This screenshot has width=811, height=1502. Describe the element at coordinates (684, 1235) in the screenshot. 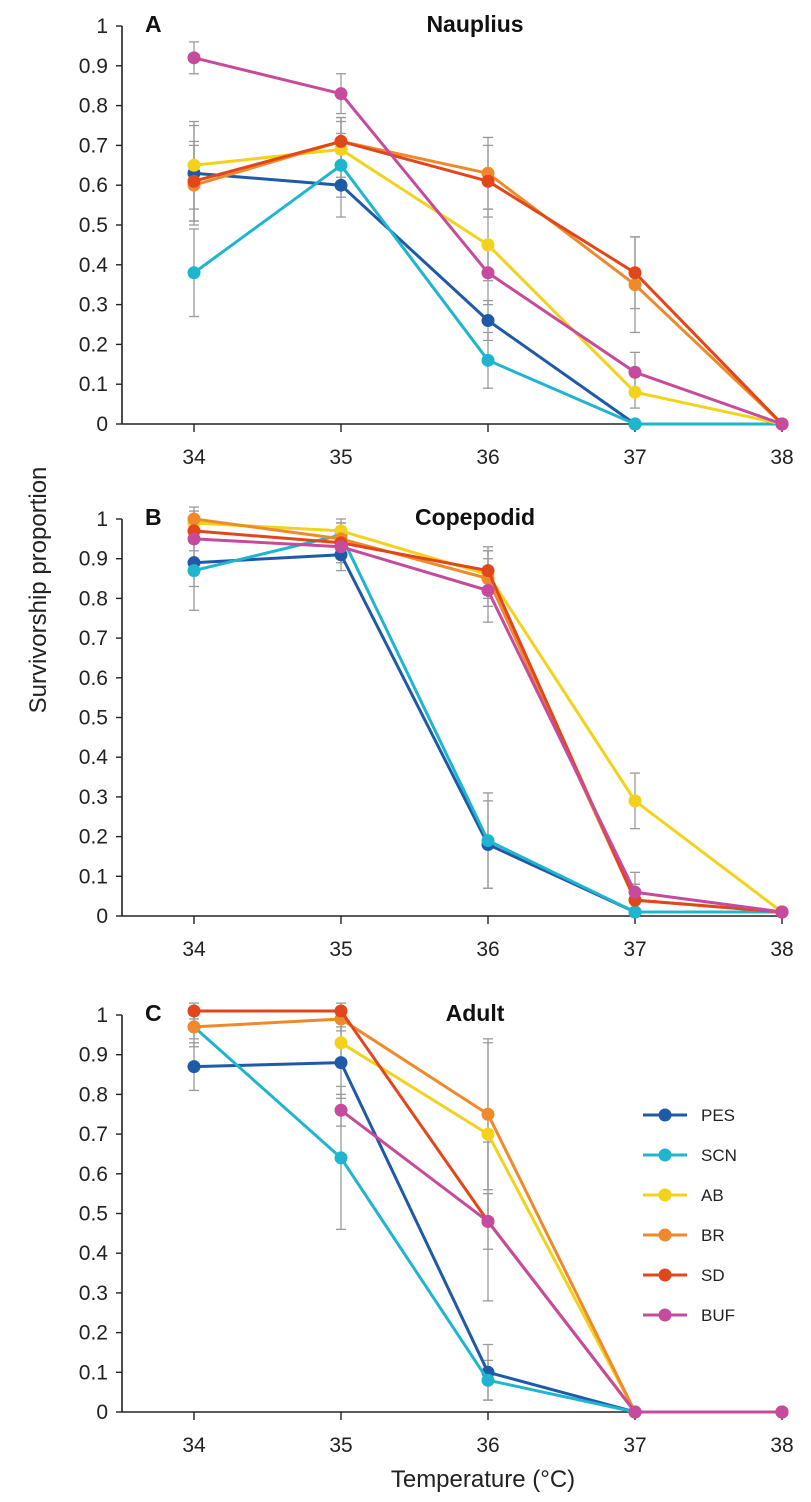

I see `legend-item-br: BR` at that location.